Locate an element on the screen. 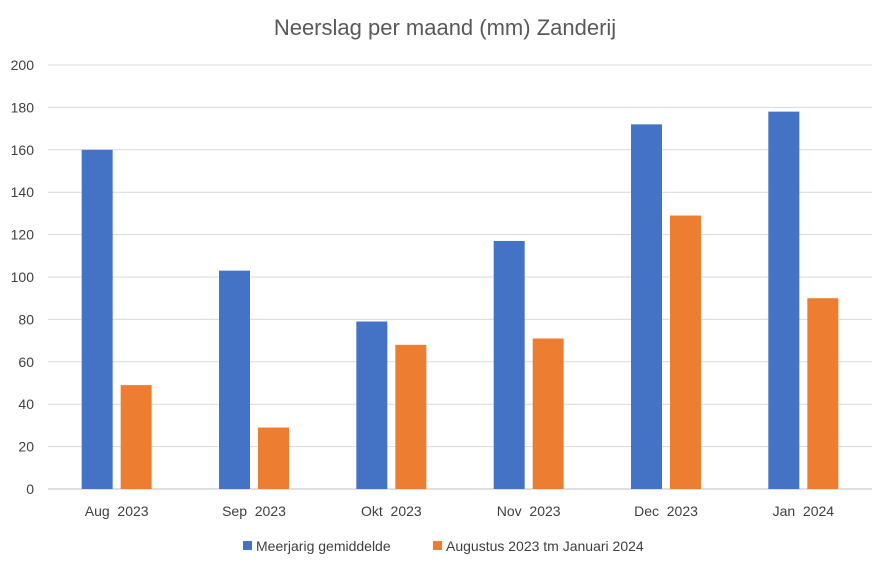 The height and width of the screenshot is (572, 890). y-tick-label: 160 is located at coordinates (23, 150).